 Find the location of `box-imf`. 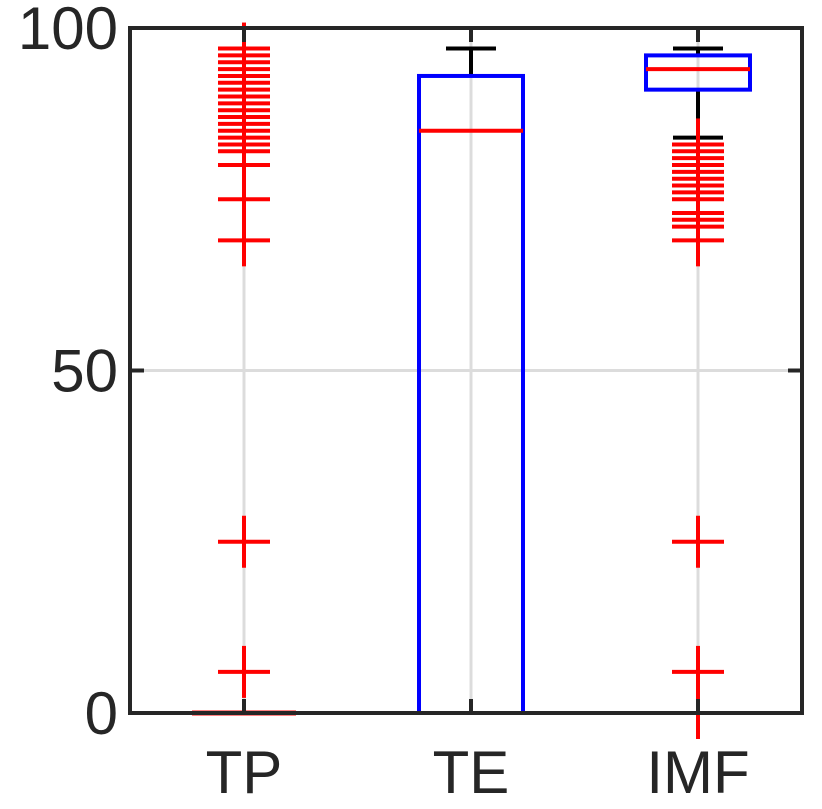

box-imf is located at coordinates (698, 72).